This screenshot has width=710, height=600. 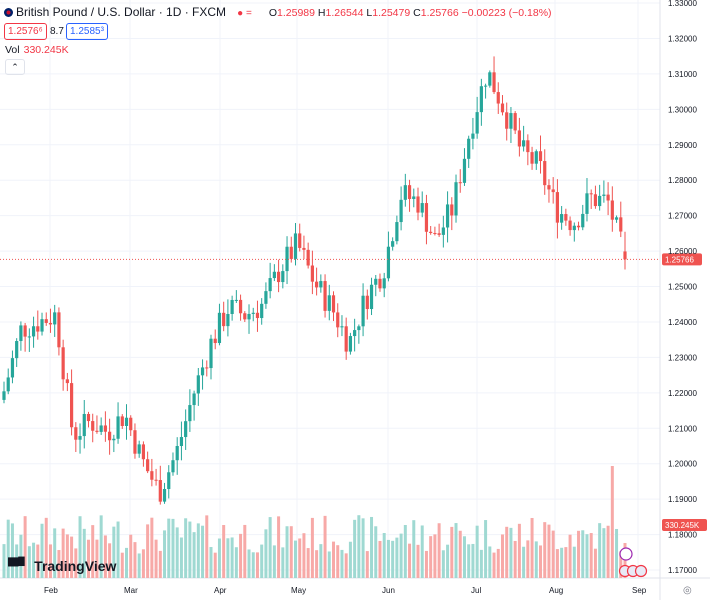 I want to click on time-axis: Feb Mar Apr May Jun Jul Aug Sep, so click(x=345, y=590).